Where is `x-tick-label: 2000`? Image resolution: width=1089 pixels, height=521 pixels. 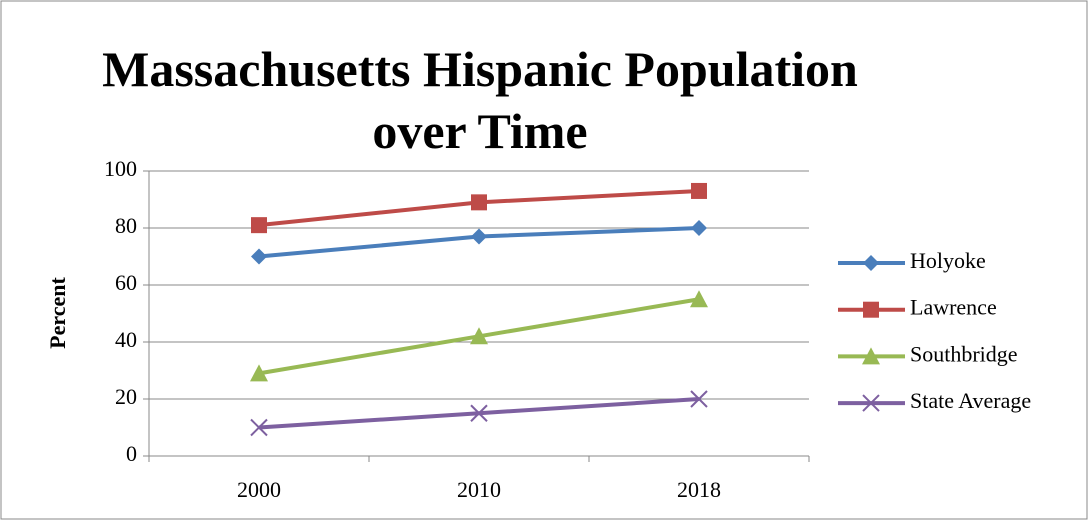 x-tick-label: 2000 is located at coordinates (259, 489).